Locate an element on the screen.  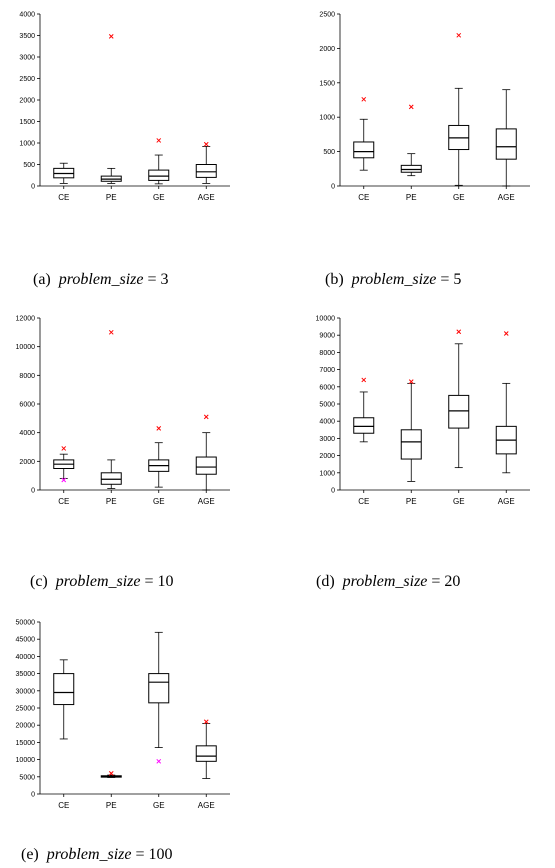
y-tick-label: 9000 is located at coordinates (327, 336).